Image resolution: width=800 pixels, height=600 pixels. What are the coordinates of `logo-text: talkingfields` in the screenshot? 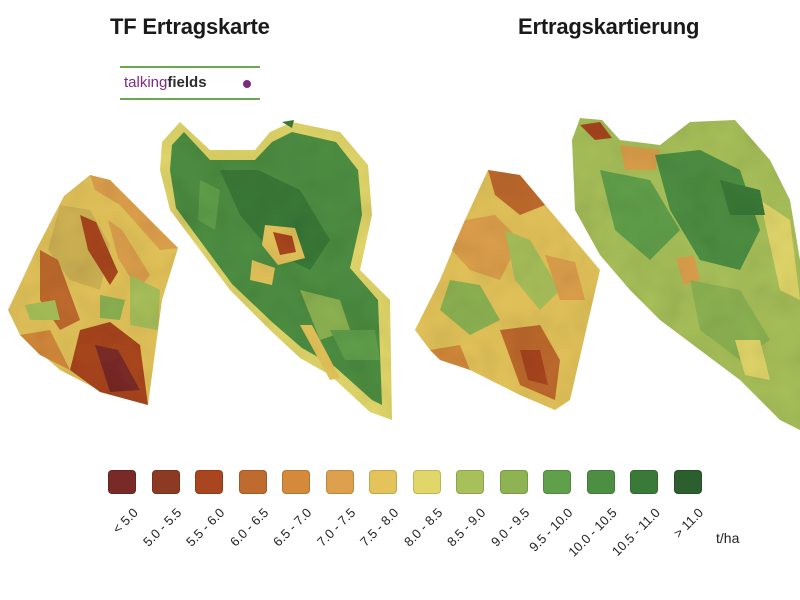 It's located at (165, 82).